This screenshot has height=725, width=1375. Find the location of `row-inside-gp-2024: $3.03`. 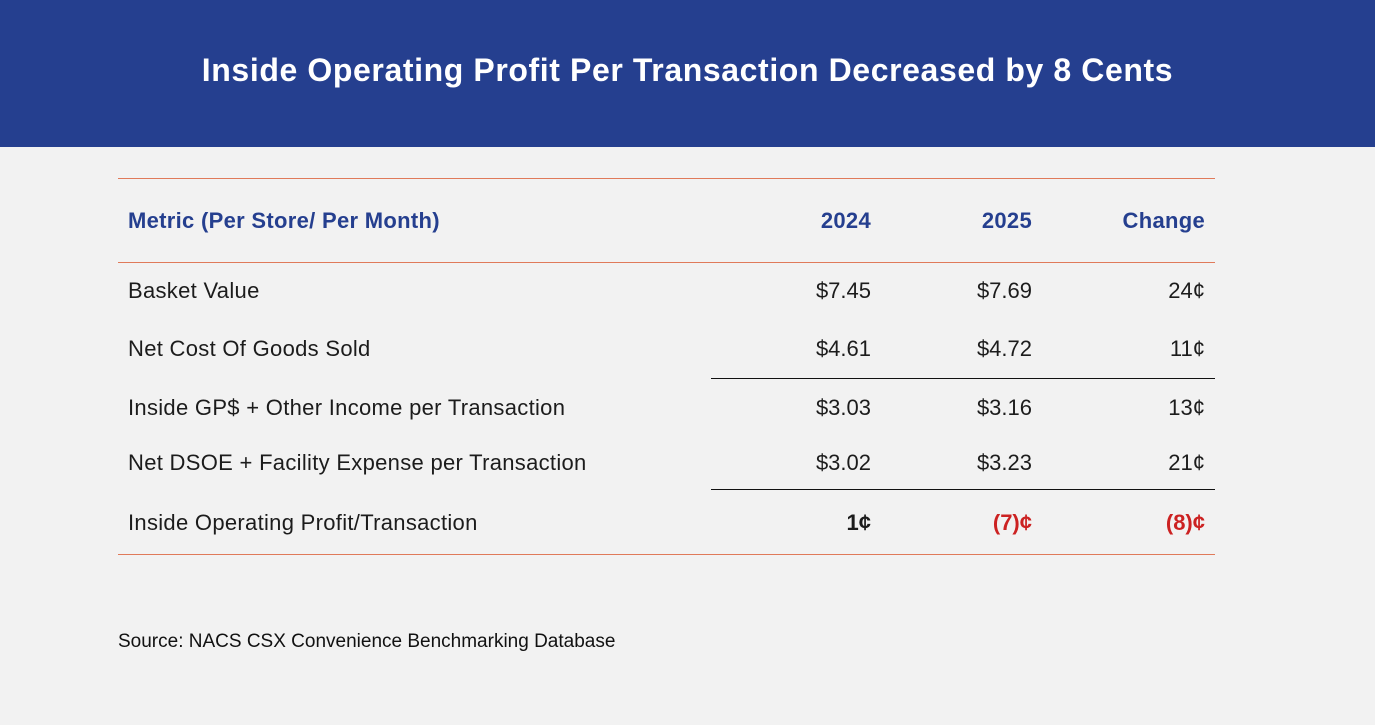

row-inside-gp-2024: $3.03 is located at coordinates (843, 407).